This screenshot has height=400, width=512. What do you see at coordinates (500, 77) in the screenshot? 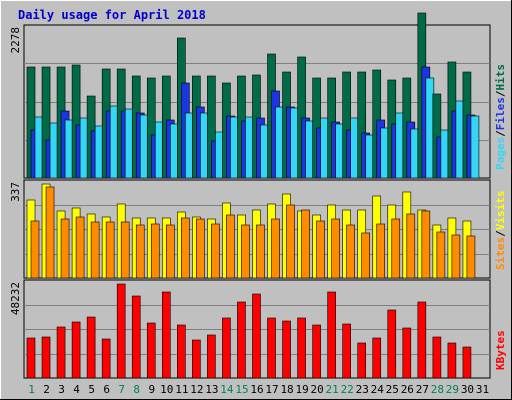
I see `legend-hits: Hits` at bounding box center [500, 77].